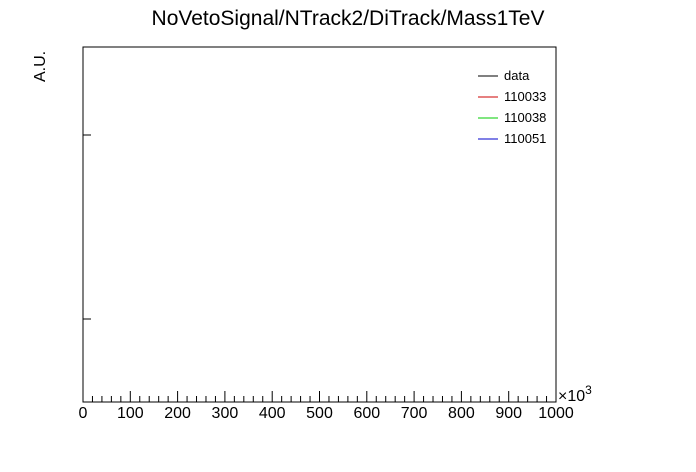 Image resolution: width=696 pixels, height=472 pixels. What do you see at coordinates (130, 413) in the screenshot?
I see `x-tick-label: 100` at bounding box center [130, 413].